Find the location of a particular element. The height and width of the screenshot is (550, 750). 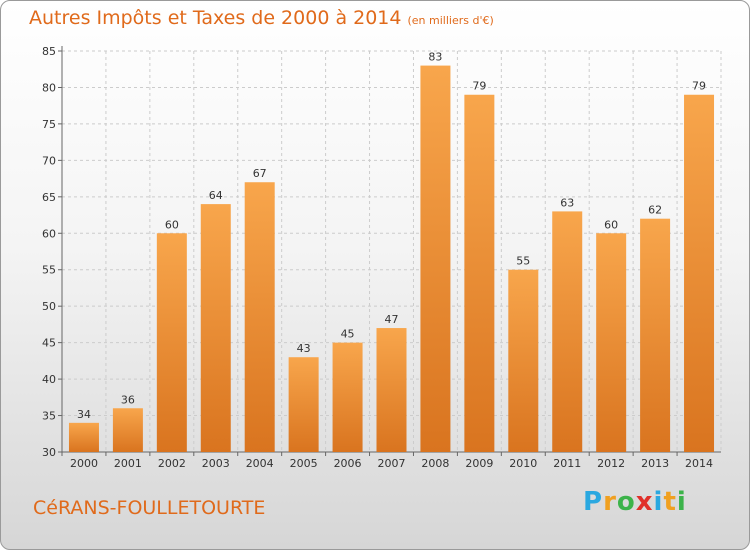

y-tick-label: 75 is located at coordinates (49, 124).